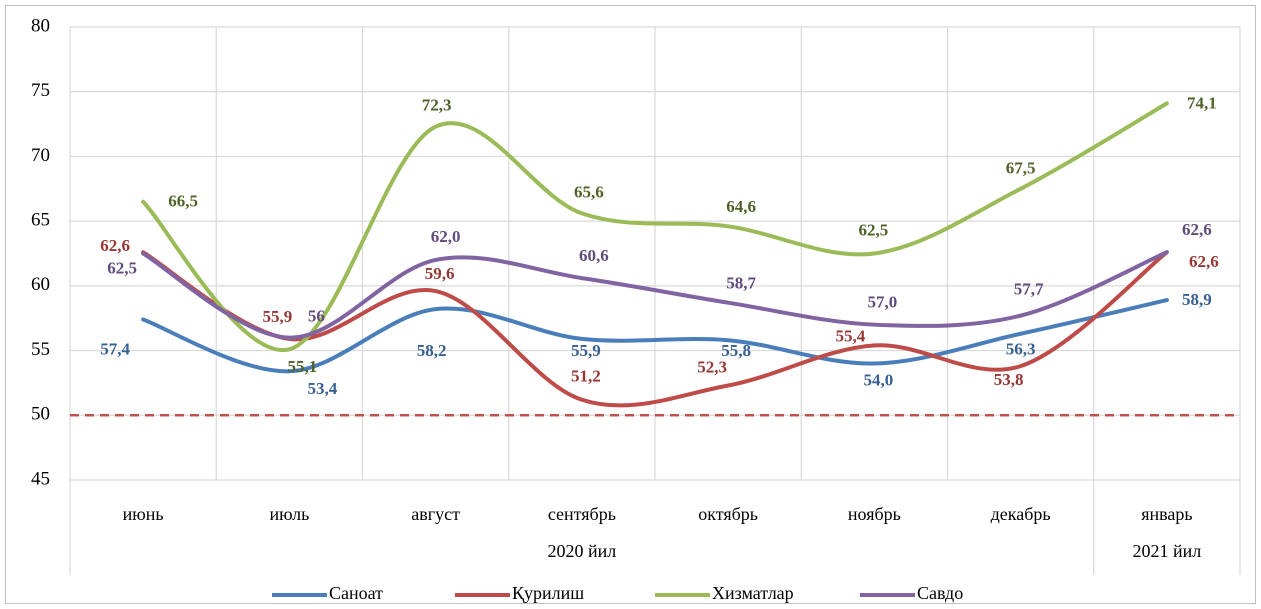 Image resolution: width=1261 pixels, height=609 pixels. Describe the element at coordinates (851, 335) in the screenshot. I see `data-label: 55,4` at that location.